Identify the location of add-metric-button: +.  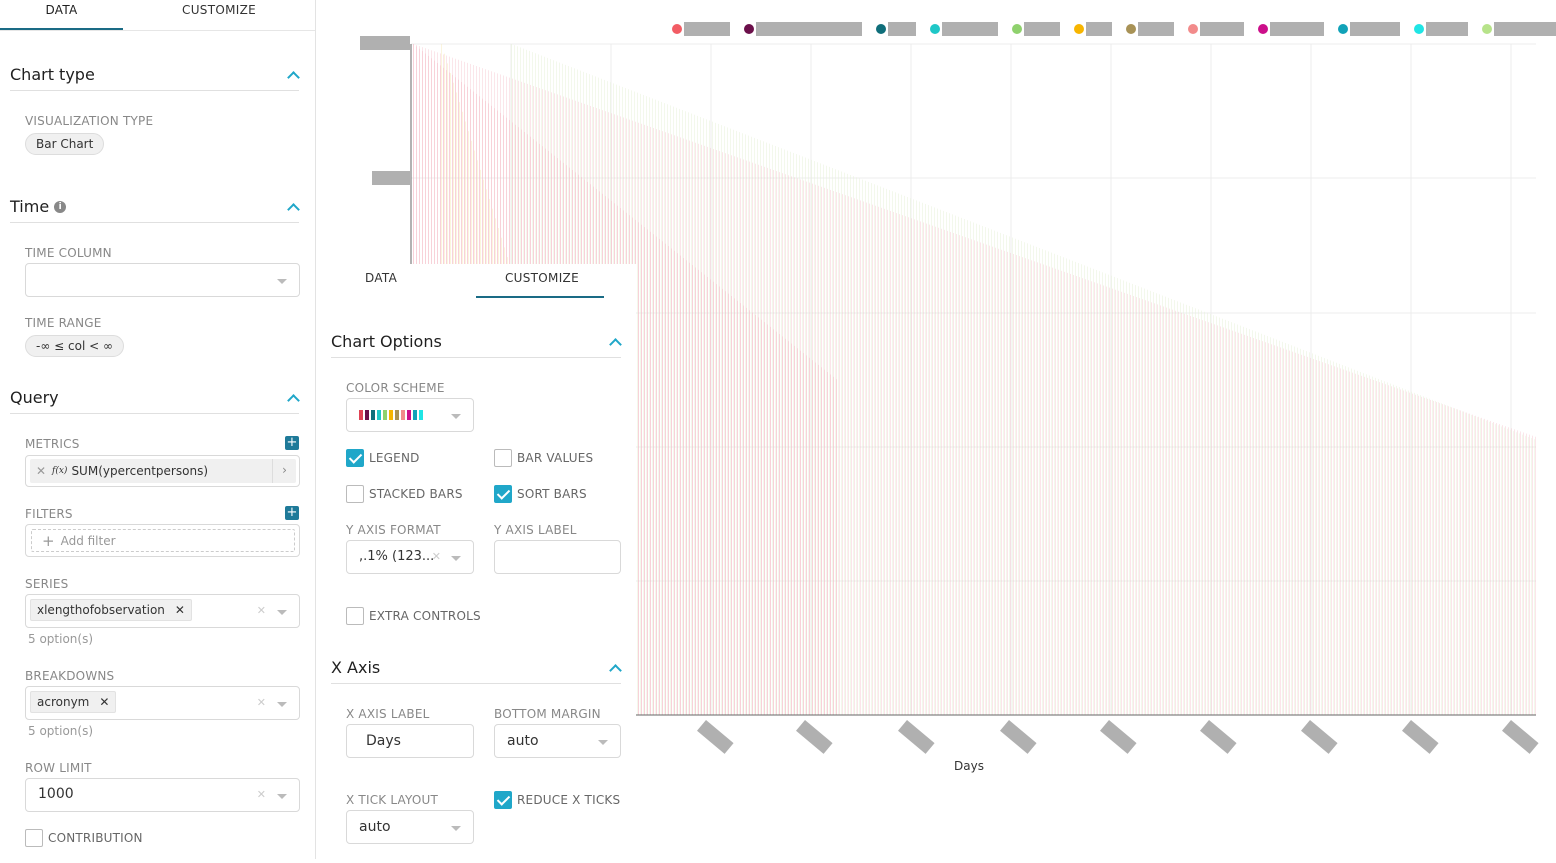
(292, 442).